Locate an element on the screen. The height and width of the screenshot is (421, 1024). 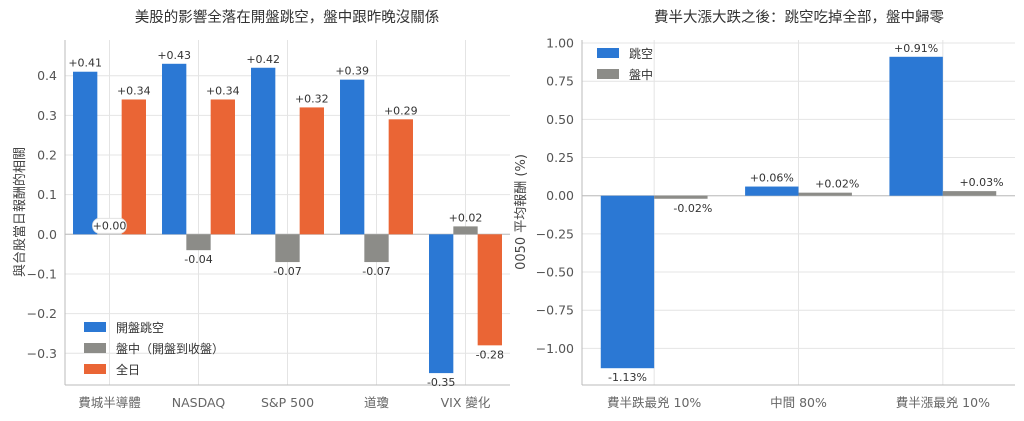
left-ytick-label: −0.3 is located at coordinates (42, 353).